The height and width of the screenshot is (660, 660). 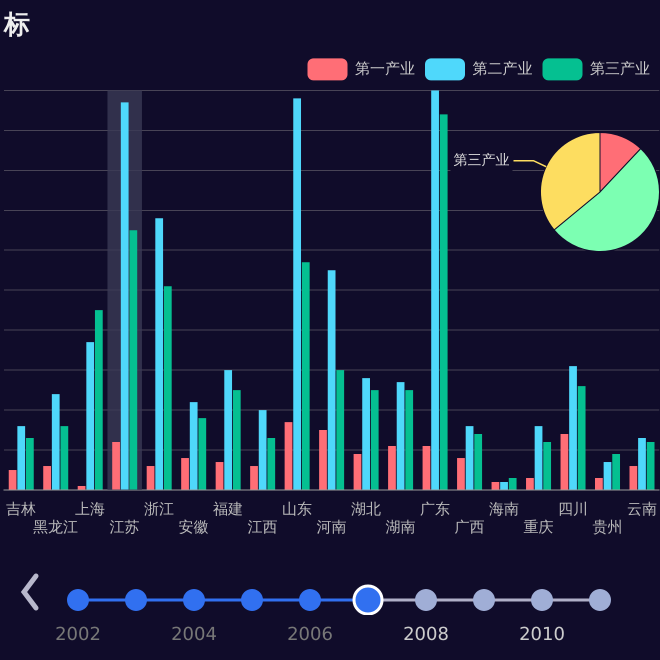 What do you see at coordinates (159, 509) in the screenshot?
I see `x-tick-label: 浙江` at bounding box center [159, 509].